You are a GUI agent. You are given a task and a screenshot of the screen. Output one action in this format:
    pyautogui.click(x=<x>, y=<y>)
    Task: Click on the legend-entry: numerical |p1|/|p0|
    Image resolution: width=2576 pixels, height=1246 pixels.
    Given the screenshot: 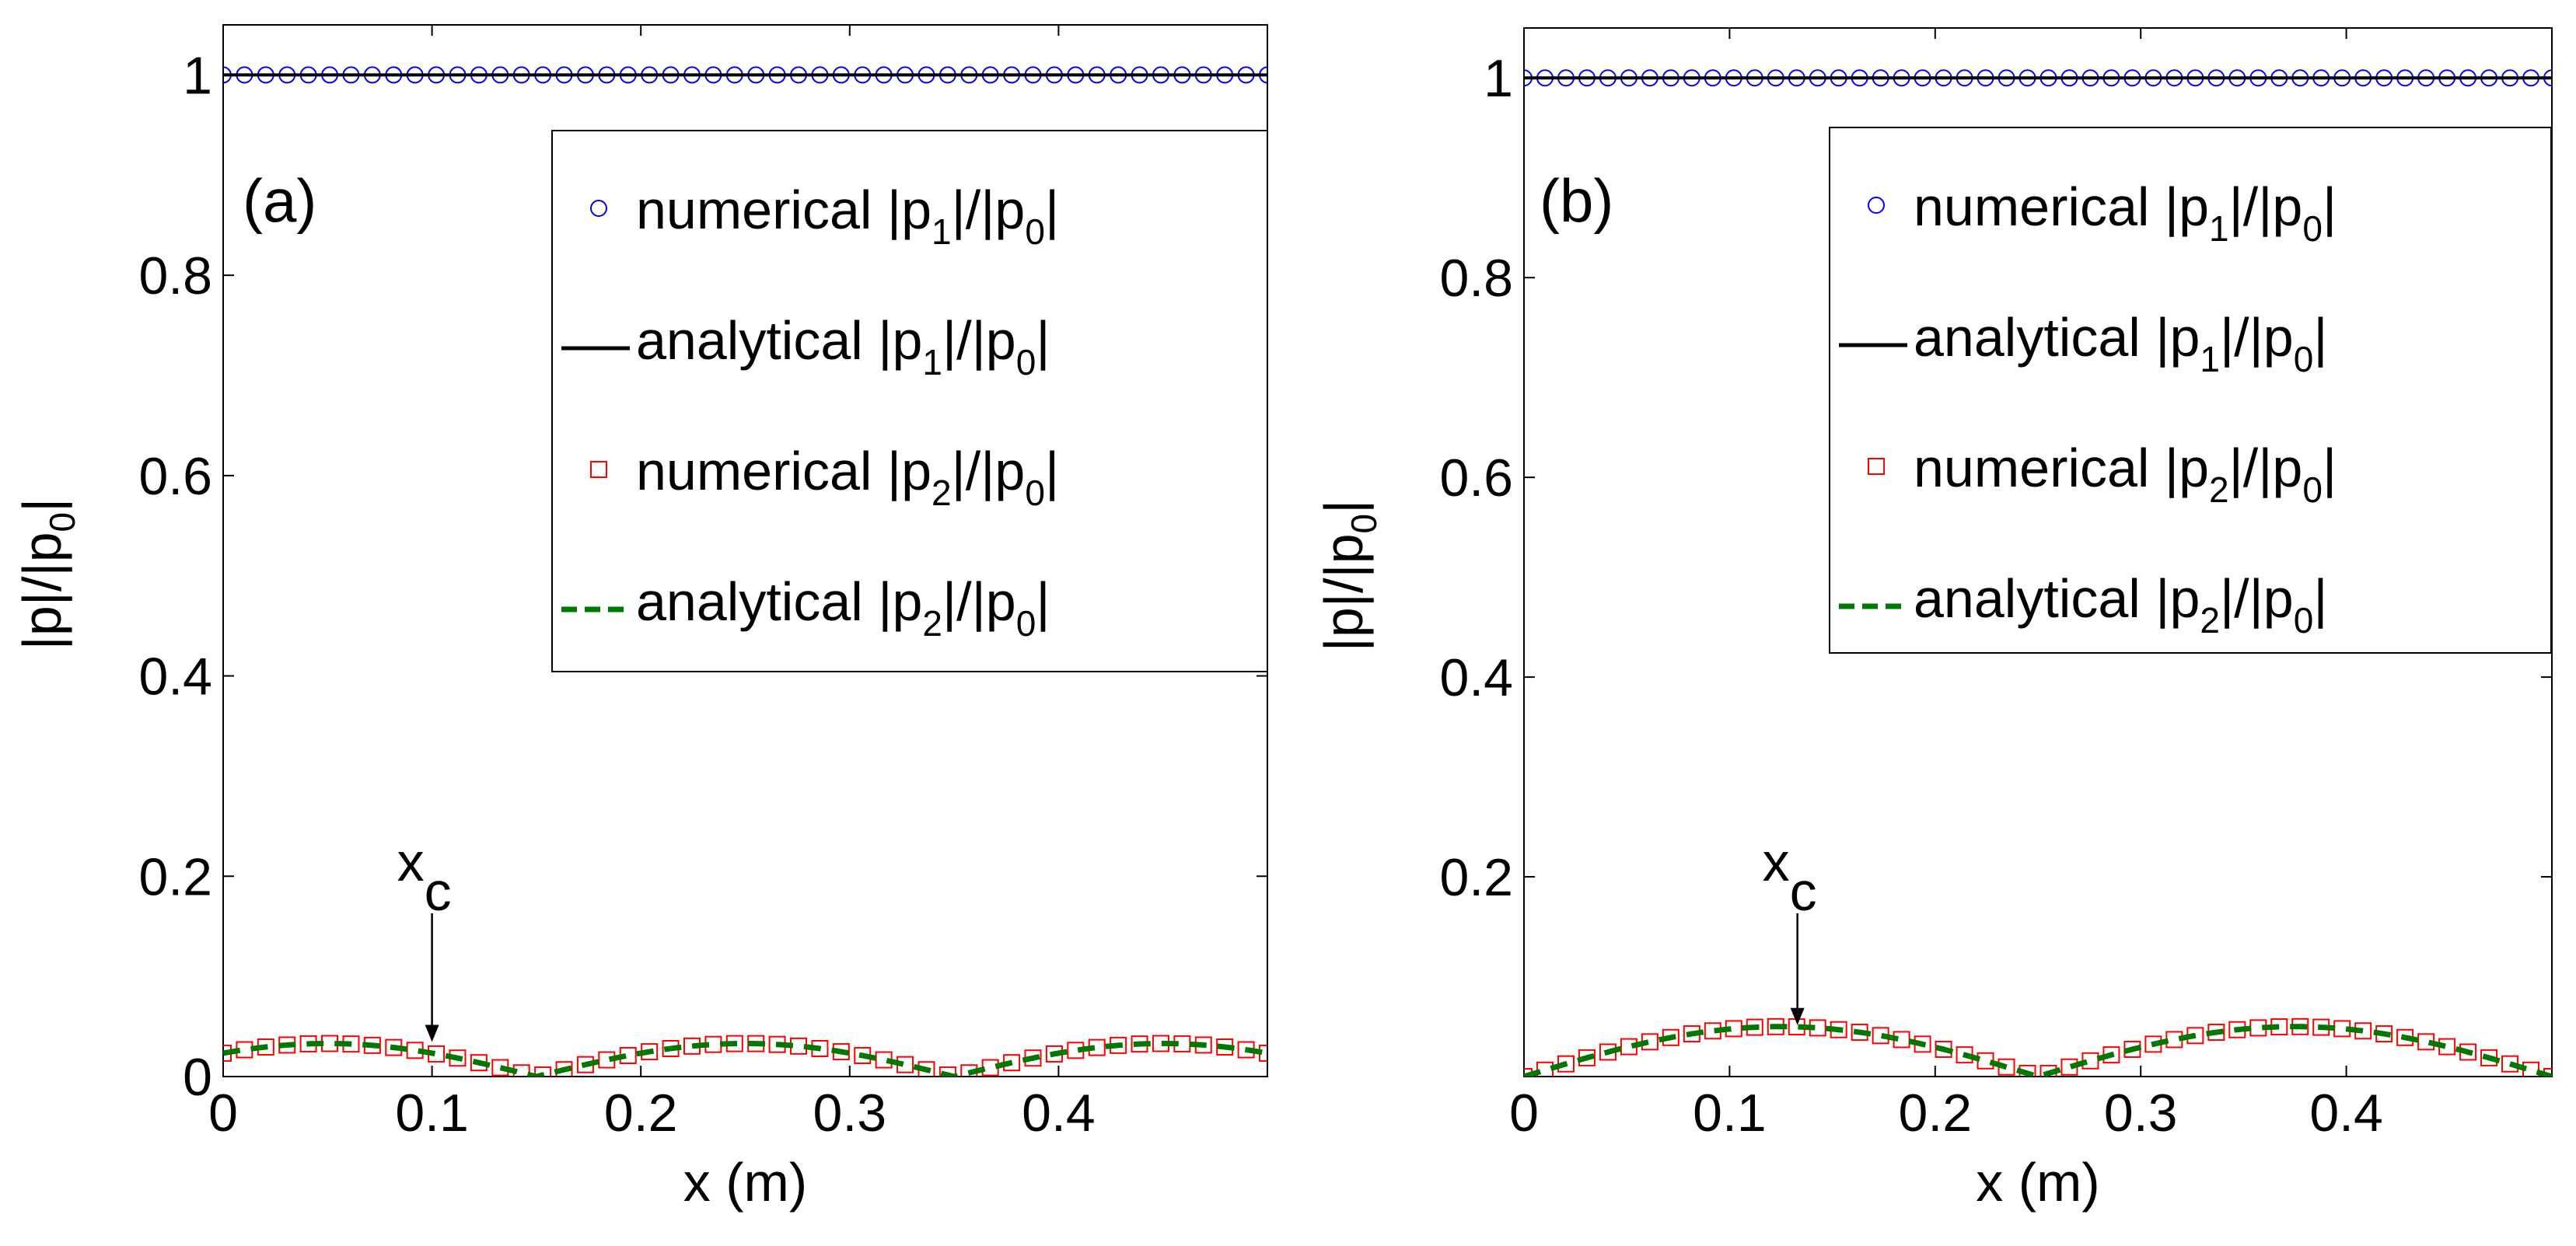 What is the action you would take?
    pyautogui.click(x=848, y=216)
    